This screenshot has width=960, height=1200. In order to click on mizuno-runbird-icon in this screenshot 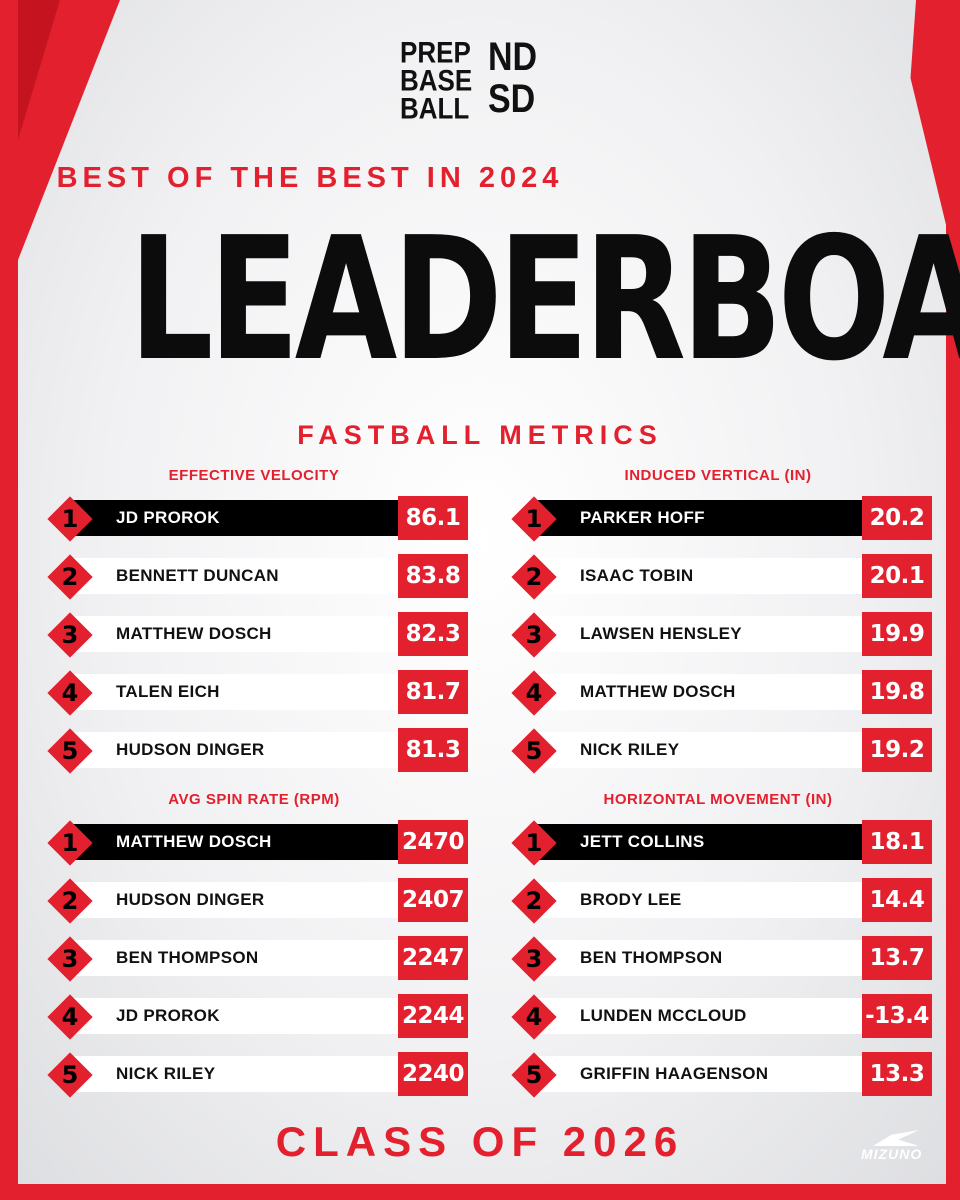, I will do `click(896, 1138)`.